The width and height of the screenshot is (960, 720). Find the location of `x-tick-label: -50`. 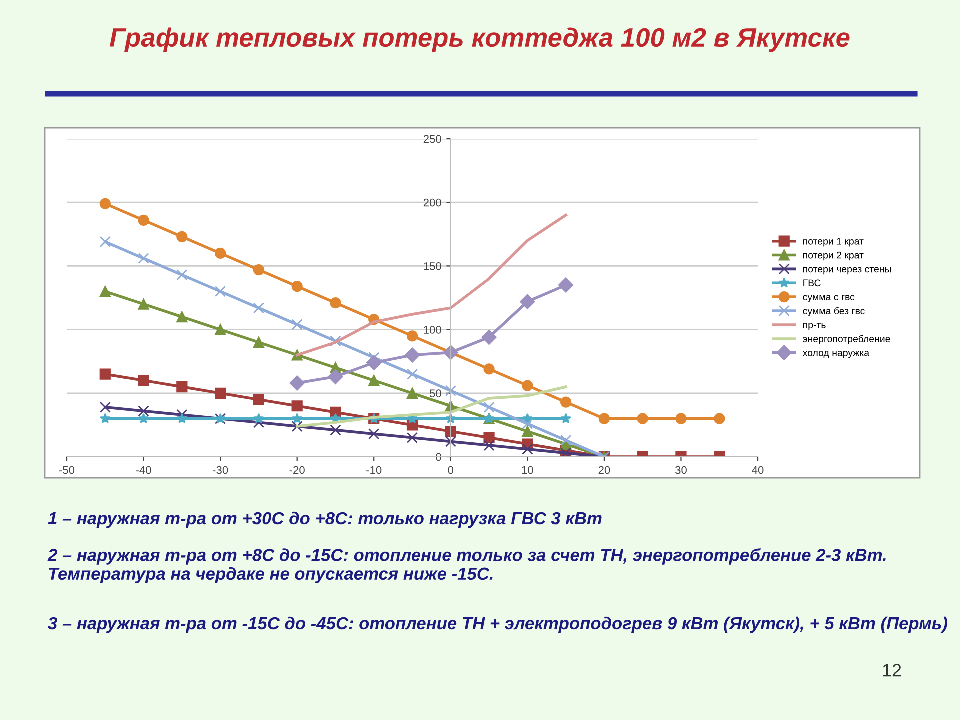

x-tick-label: -50 is located at coordinates (67, 470).